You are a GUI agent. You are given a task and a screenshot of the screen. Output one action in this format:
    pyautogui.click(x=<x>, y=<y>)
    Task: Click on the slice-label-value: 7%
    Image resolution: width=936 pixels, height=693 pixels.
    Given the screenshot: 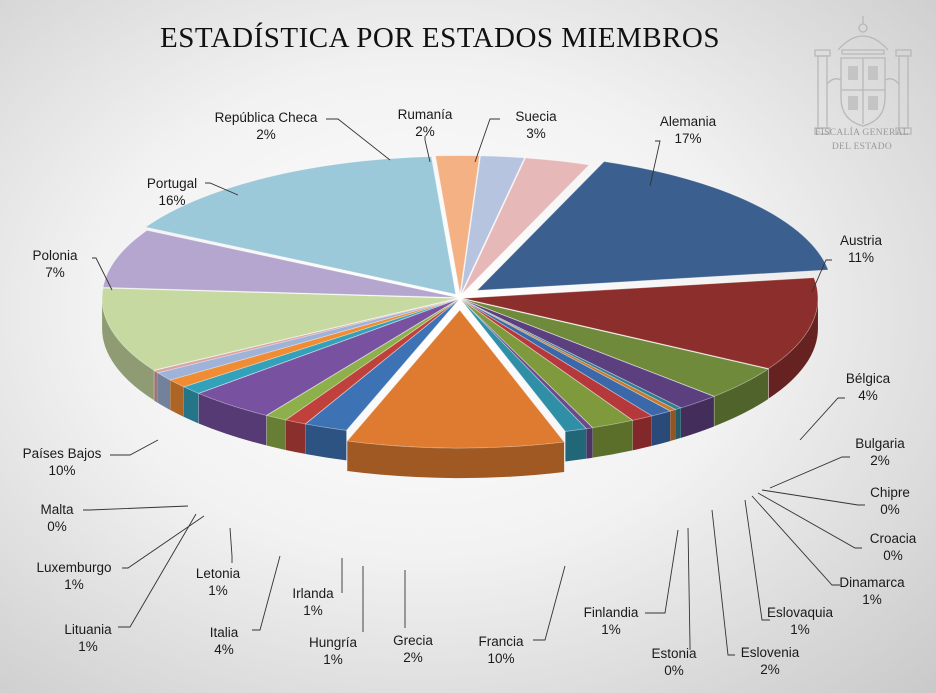 What is the action you would take?
    pyautogui.click(x=55, y=272)
    